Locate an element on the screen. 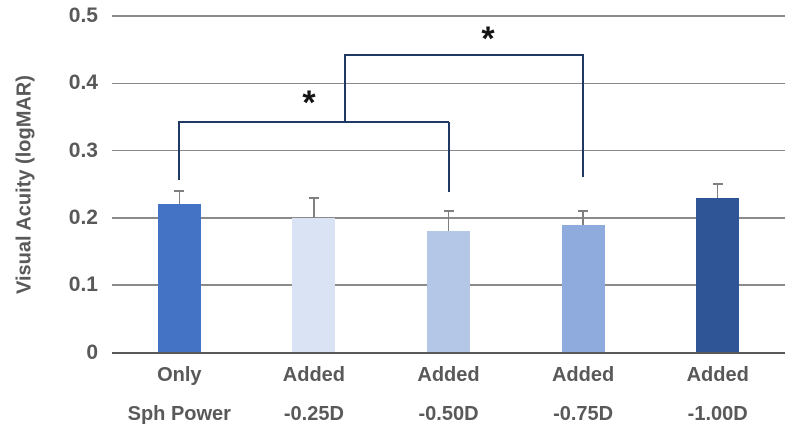 The height and width of the screenshot is (437, 800). bar-added--1.00d is located at coordinates (718, 275).